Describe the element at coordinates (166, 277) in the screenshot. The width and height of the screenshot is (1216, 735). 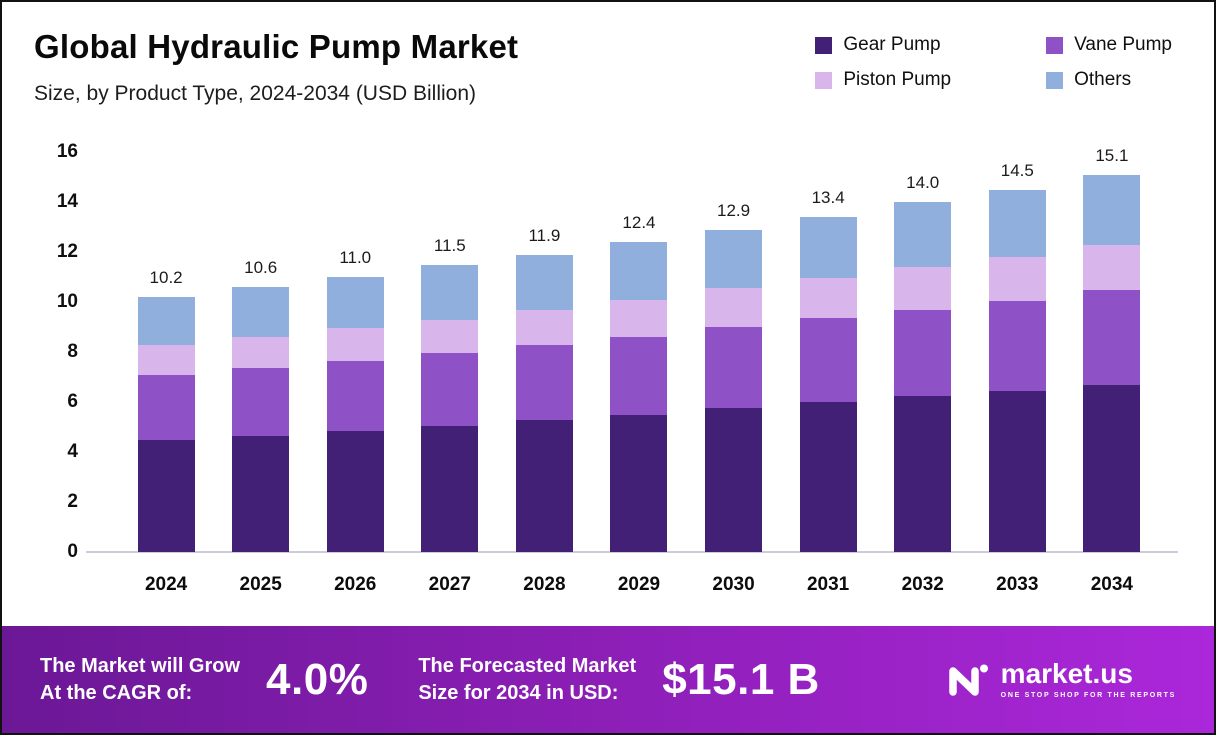
I see `bar-total-label: 10.2` at that location.